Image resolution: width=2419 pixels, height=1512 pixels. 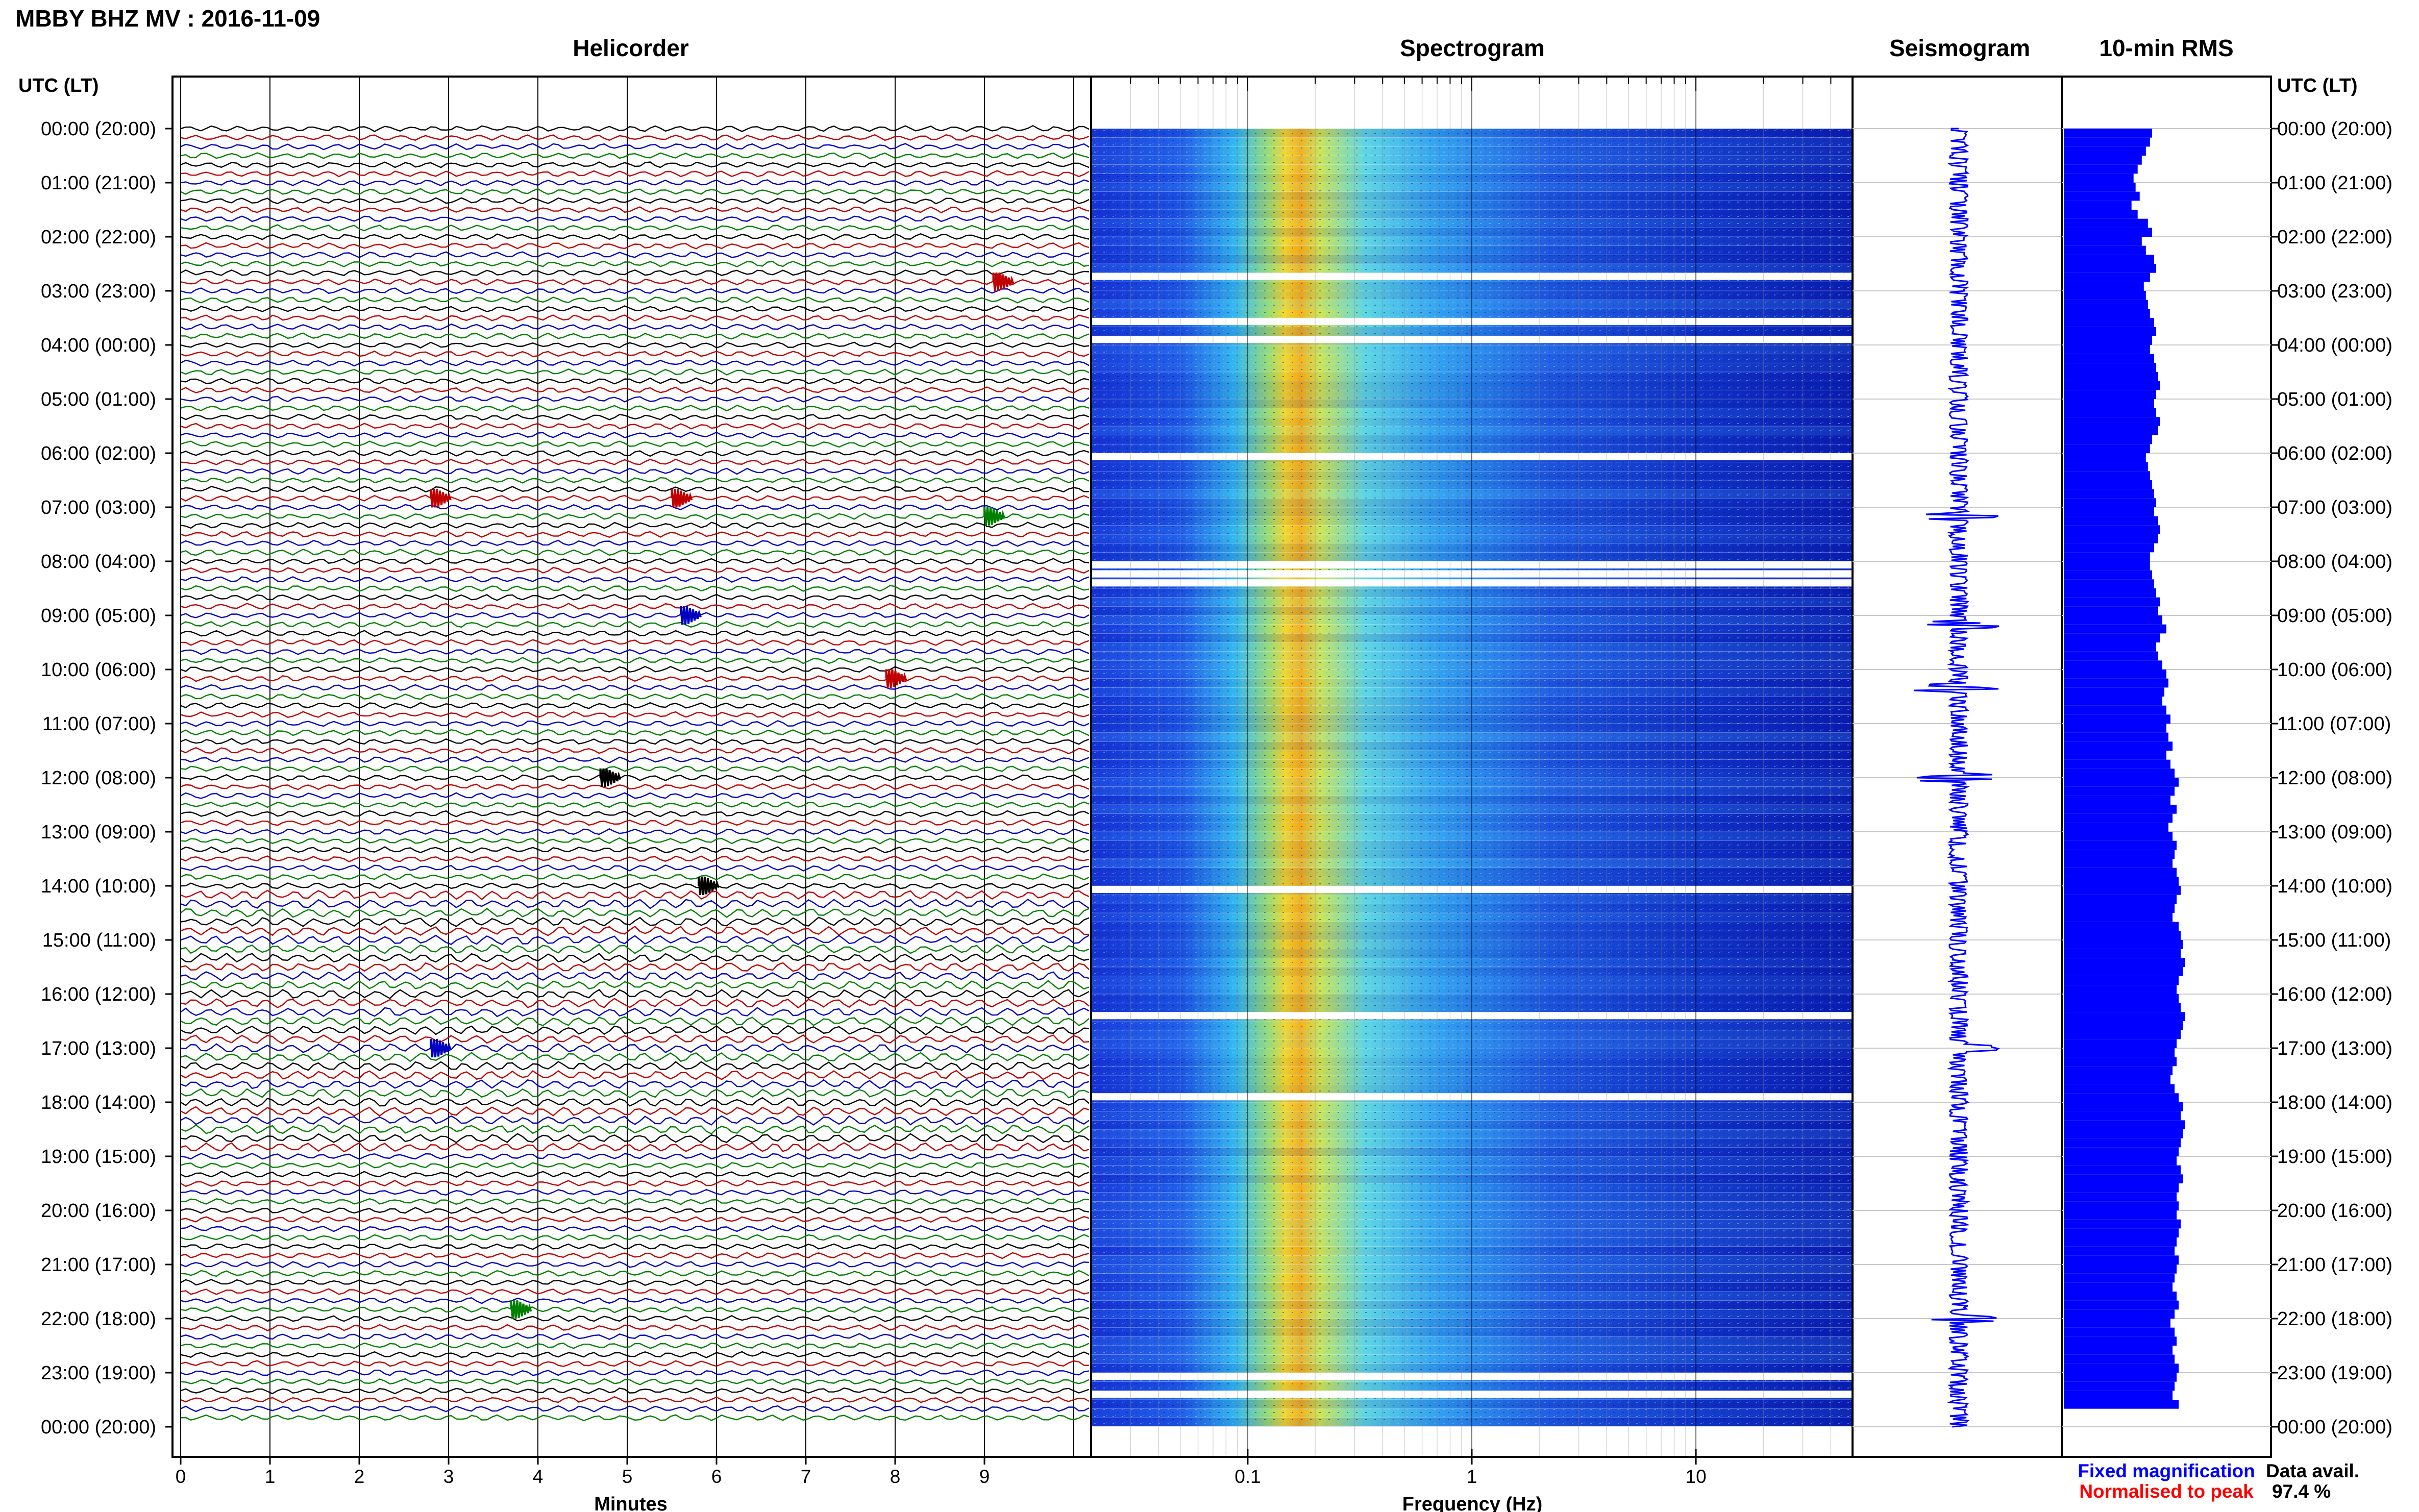 What do you see at coordinates (98, 1048) in the screenshot?
I see `time-label-left: 17:00 (13:00)` at bounding box center [98, 1048].